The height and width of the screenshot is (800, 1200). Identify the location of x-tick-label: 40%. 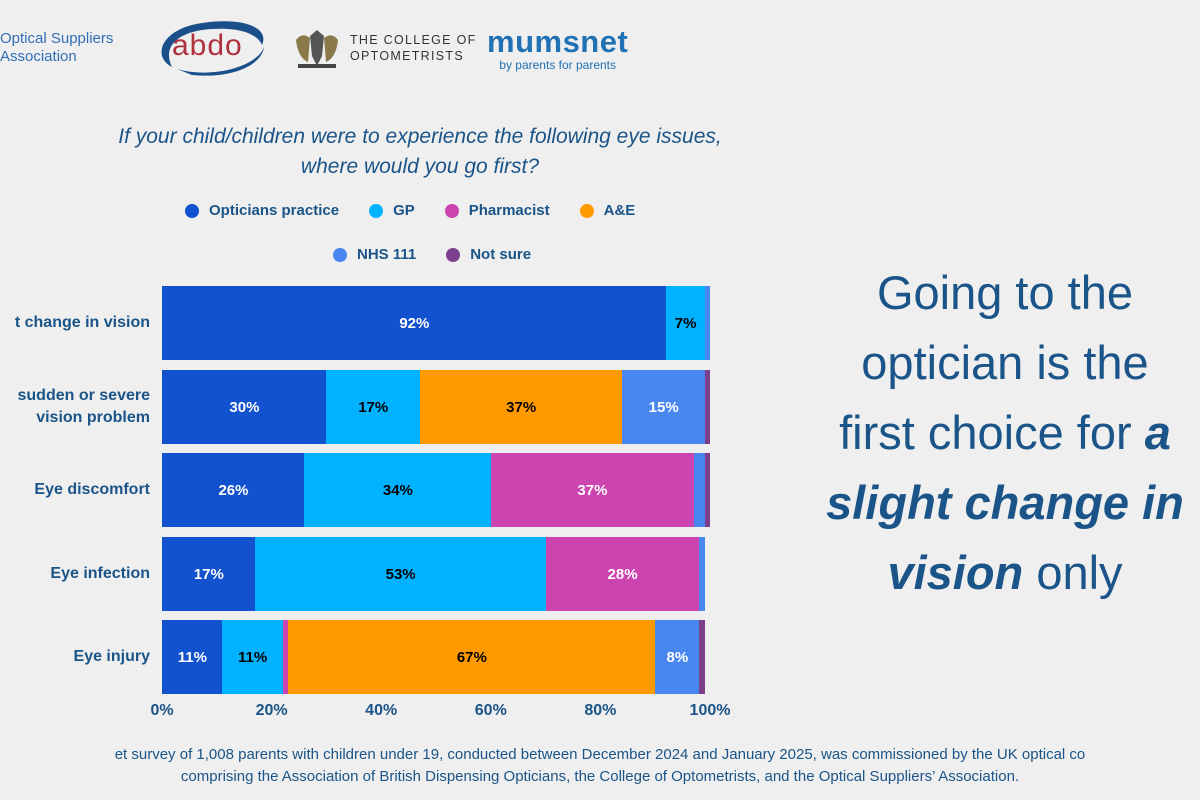
(381, 710).